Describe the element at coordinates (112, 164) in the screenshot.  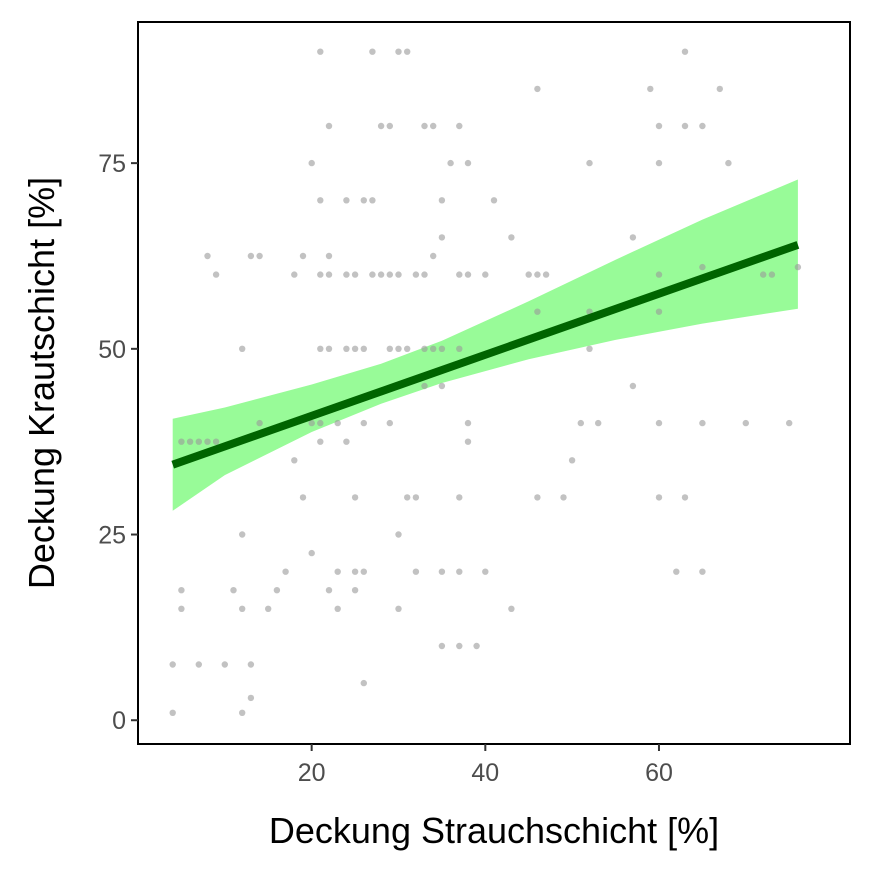
I see `y-tick-label: 75` at that location.